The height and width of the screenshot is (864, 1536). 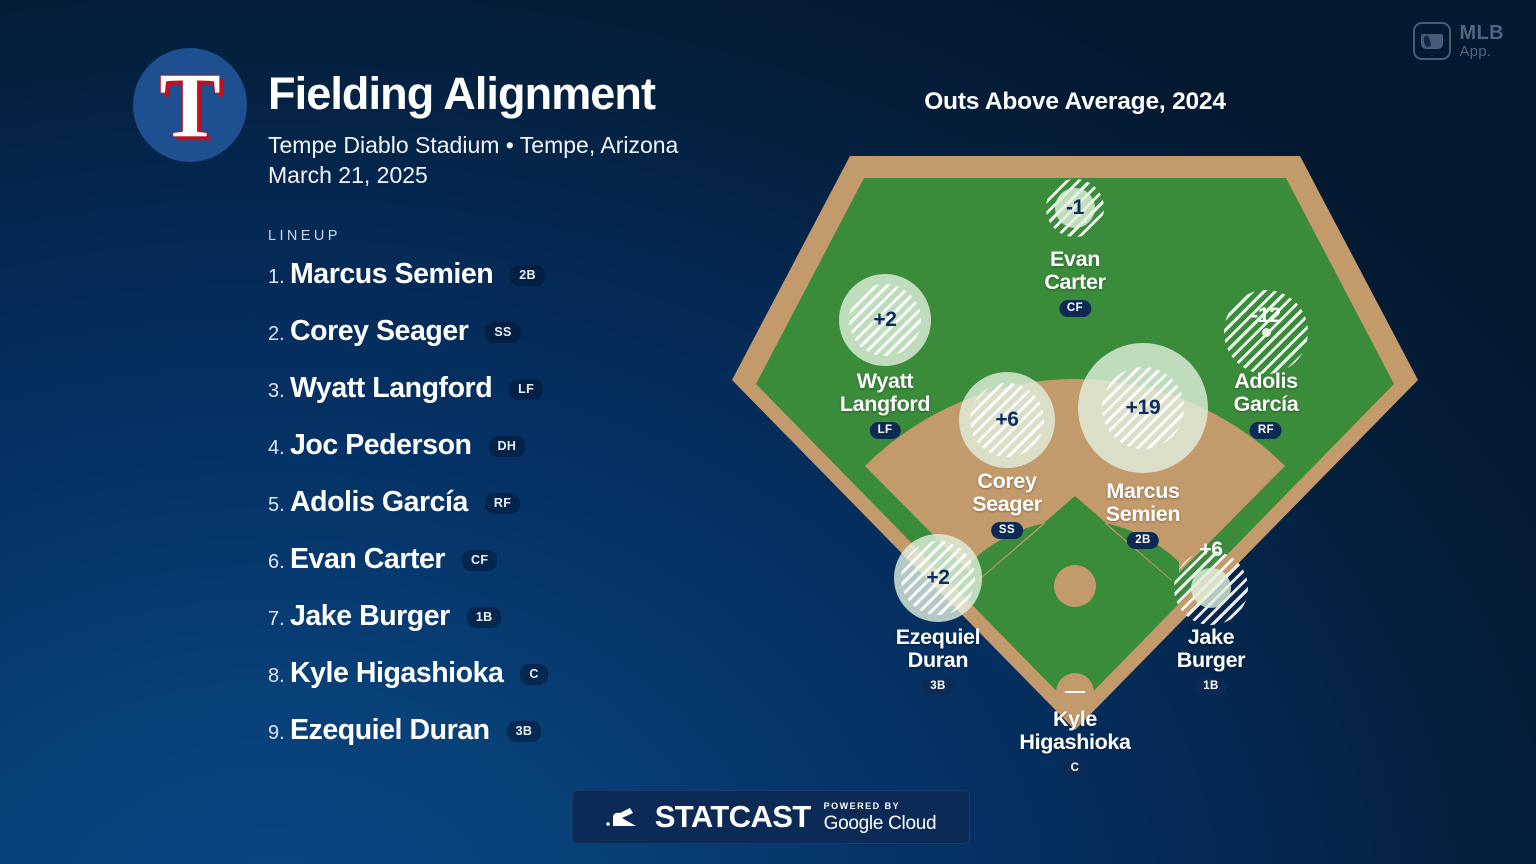 I want to click on fielder-label-lf: Wyatt Langford LF, so click(x=885, y=404).